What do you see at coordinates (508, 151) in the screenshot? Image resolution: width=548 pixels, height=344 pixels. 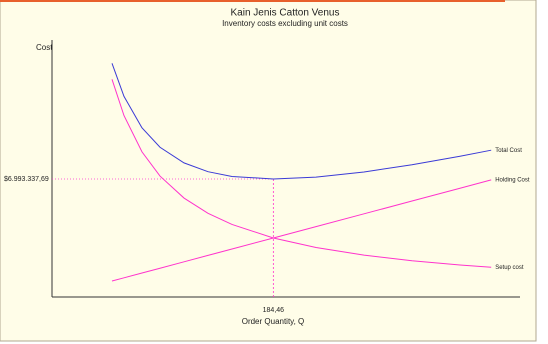 I see `series-label: Total Cost` at bounding box center [508, 151].